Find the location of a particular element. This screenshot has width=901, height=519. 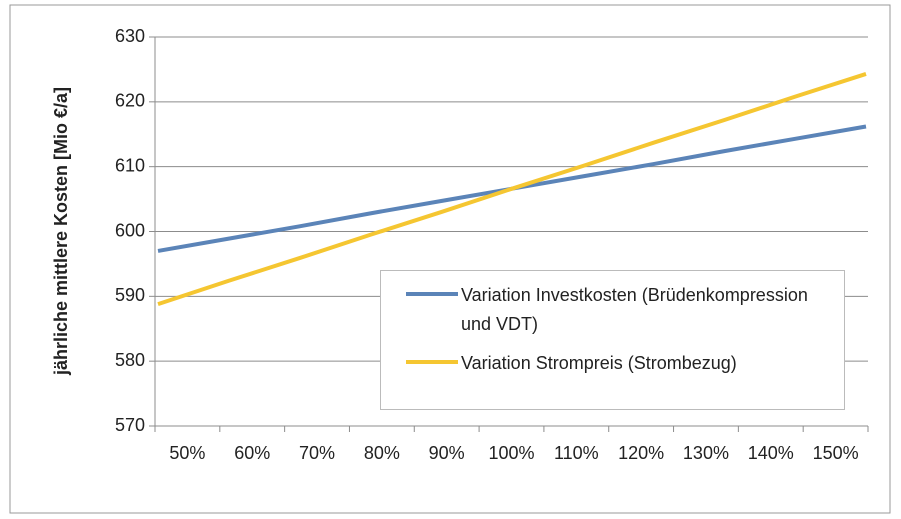

y-tick-label: 600 is located at coordinates (130, 230).